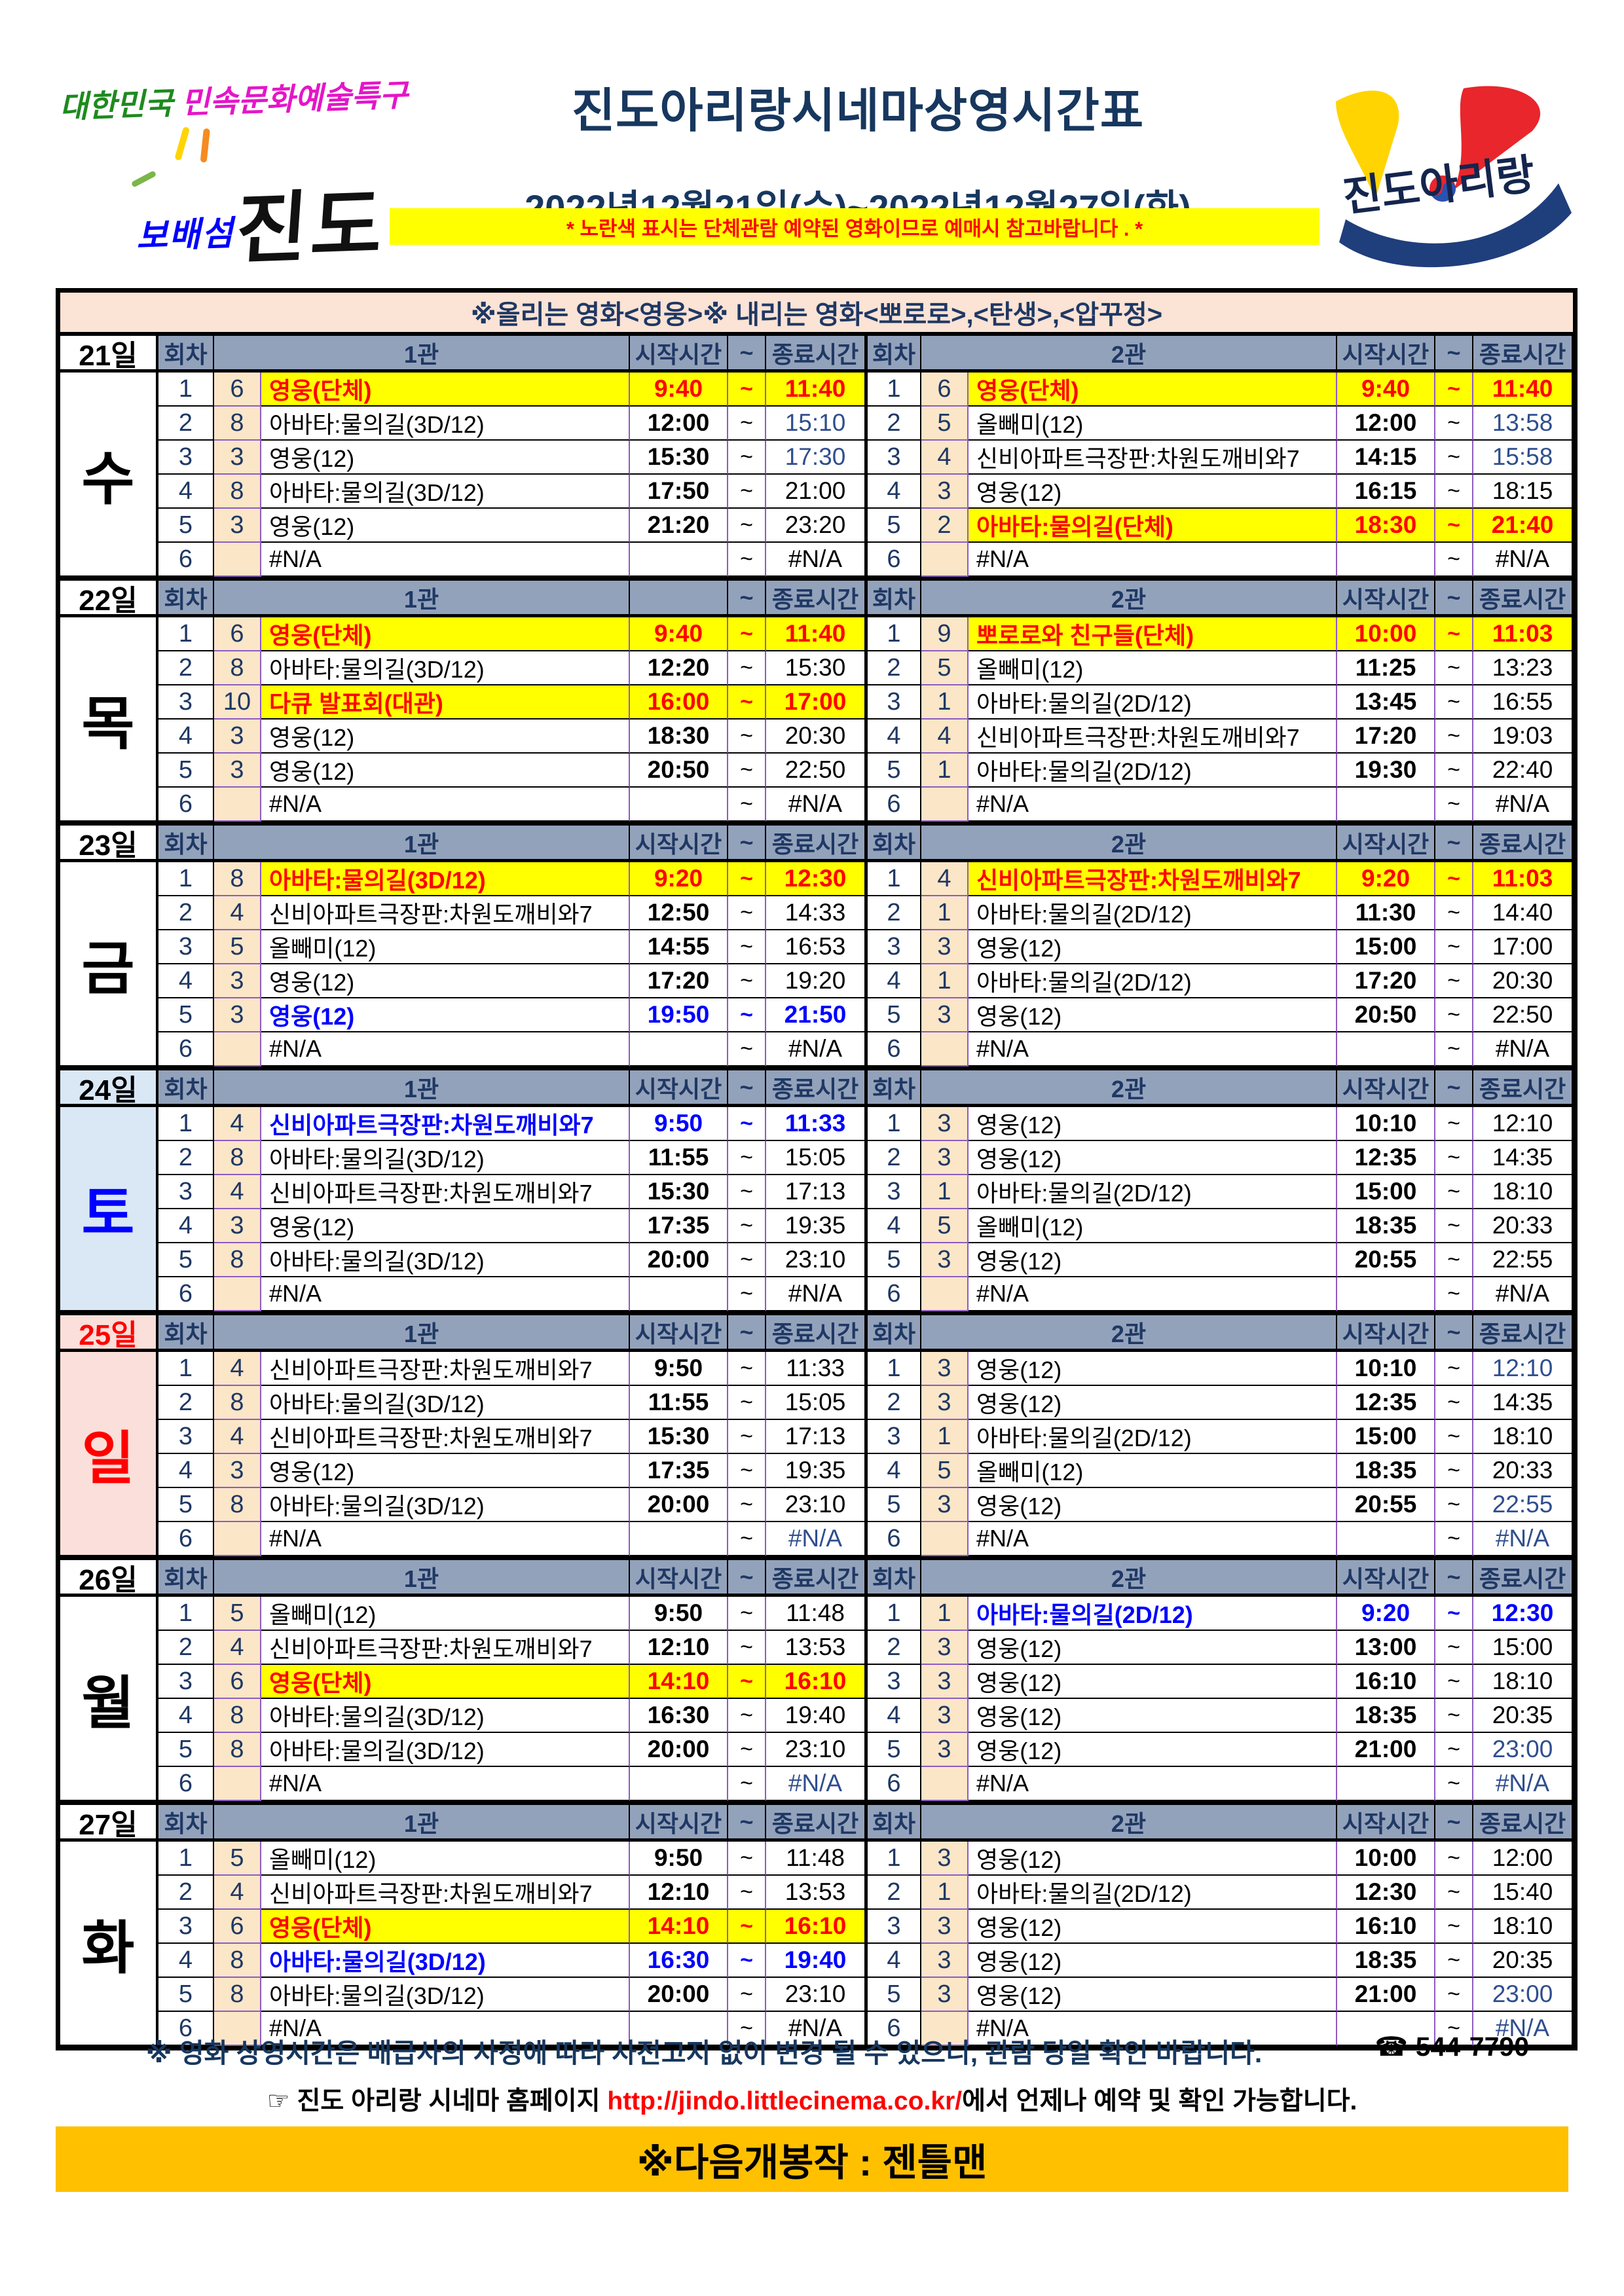  What do you see at coordinates (1523, 1961) in the screenshot?
I see `end-time: 20:35` at bounding box center [1523, 1961].